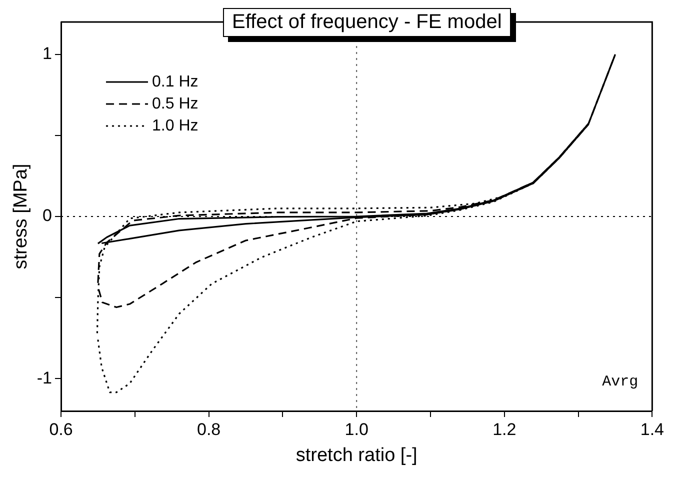 This screenshot has width=675, height=477. Describe the element at coordinates (47, 54) in the screenshot. I see `y-tick-label: 1` at that location.